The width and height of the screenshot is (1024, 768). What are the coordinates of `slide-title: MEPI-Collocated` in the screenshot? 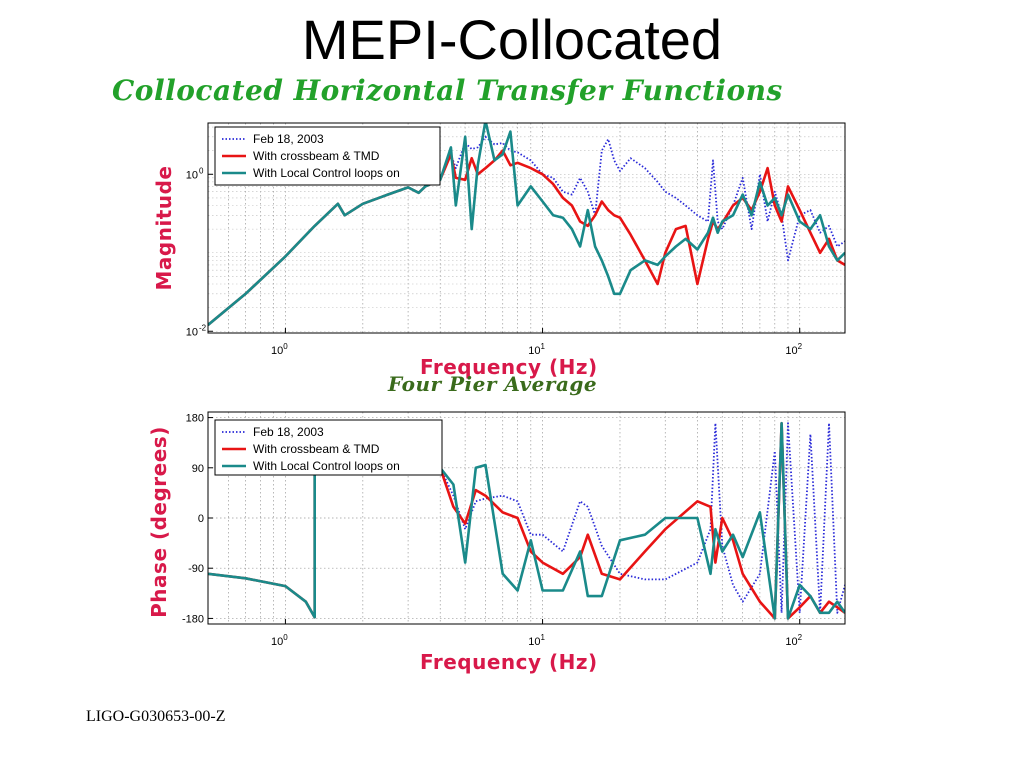 It's located at (512, 39).